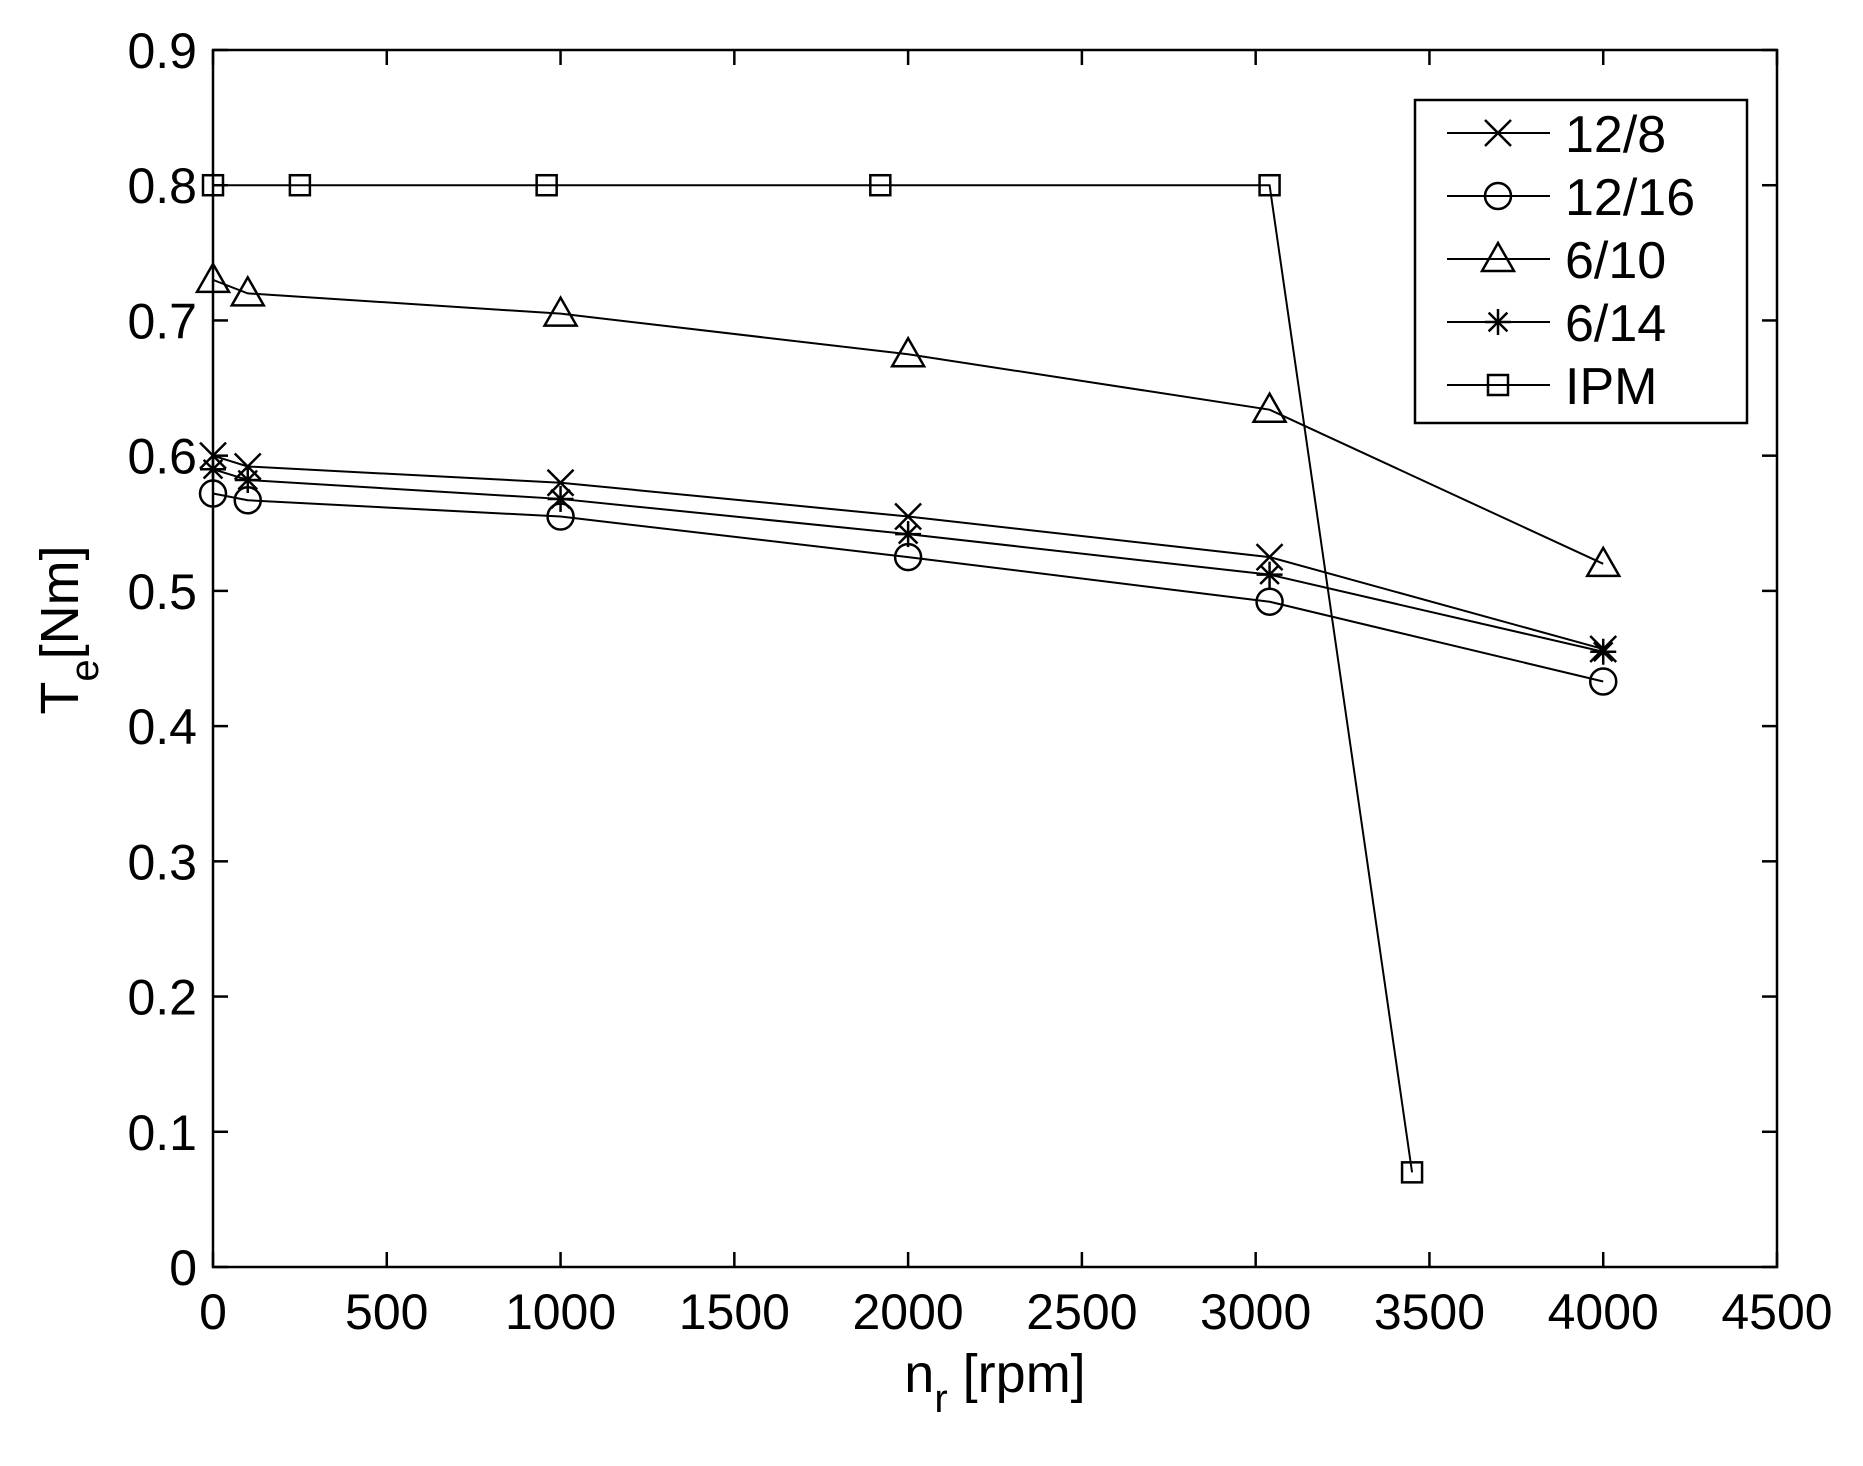  Describe the element at coordinates (940, 1399) in the screenshot. I see `x-axis-label-sub: r` at that location.